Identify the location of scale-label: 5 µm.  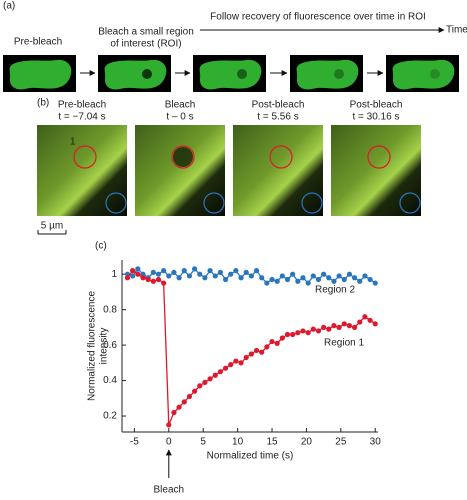
(52, 226).